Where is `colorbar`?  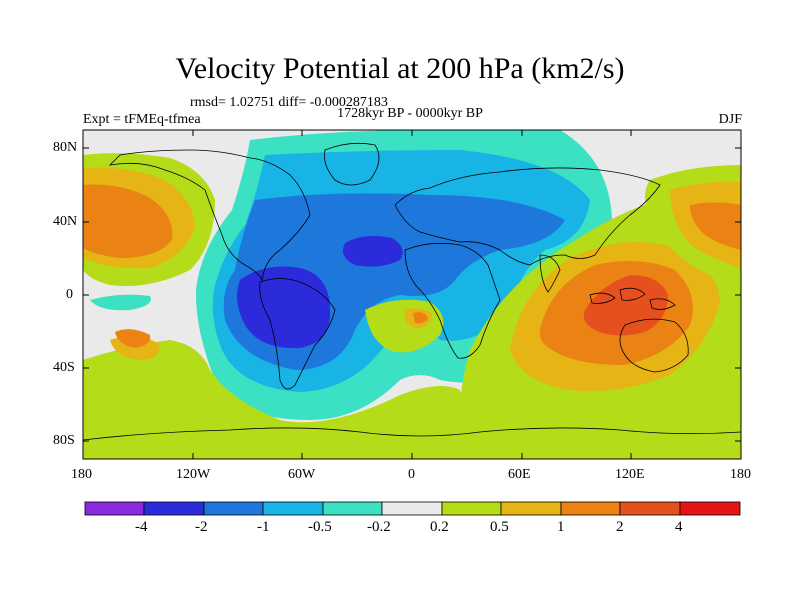
colorbar is located at coordinates (412, 508).